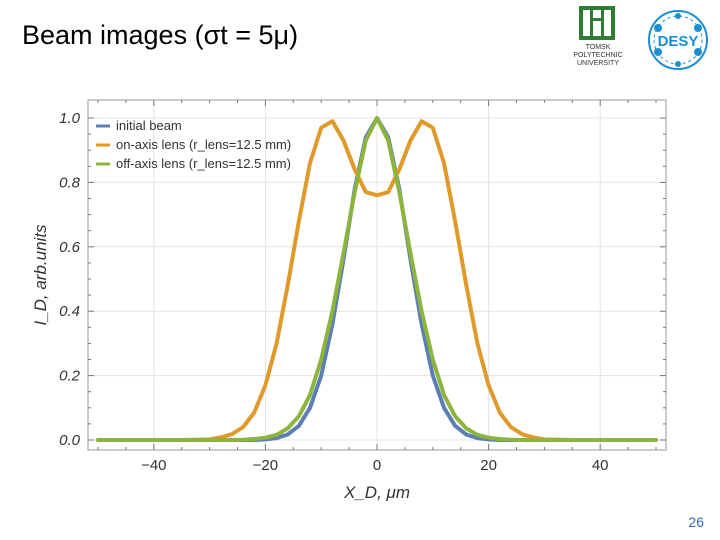 The width and height of the screenshot is (720, 540). I want to click on y-axis-label: I_D, arb.units, so click(40, 275).